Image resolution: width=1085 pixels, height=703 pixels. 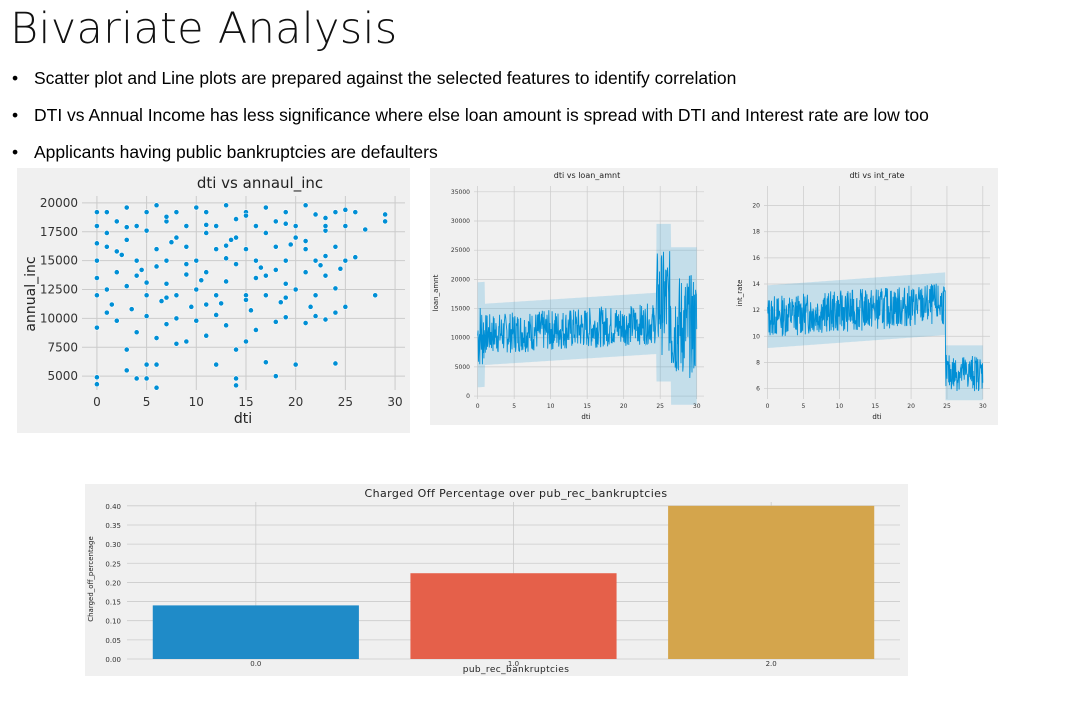 I want to click on y-tick-label: 35000, so click(x=460, y=192).